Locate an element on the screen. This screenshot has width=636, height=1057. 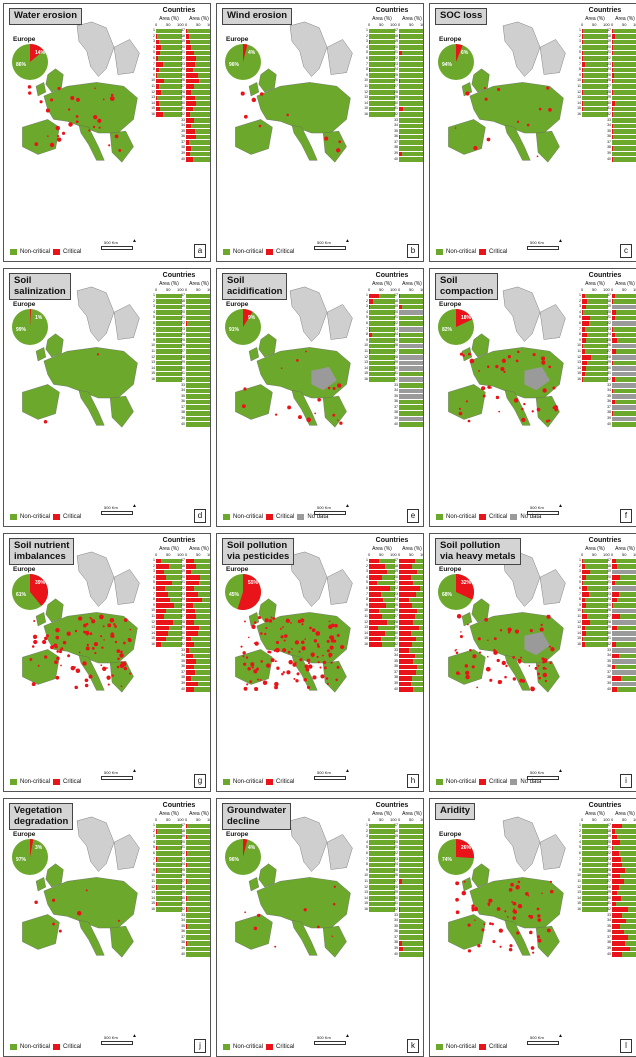
country-bar: 7 is located at coordinates (593, 595).